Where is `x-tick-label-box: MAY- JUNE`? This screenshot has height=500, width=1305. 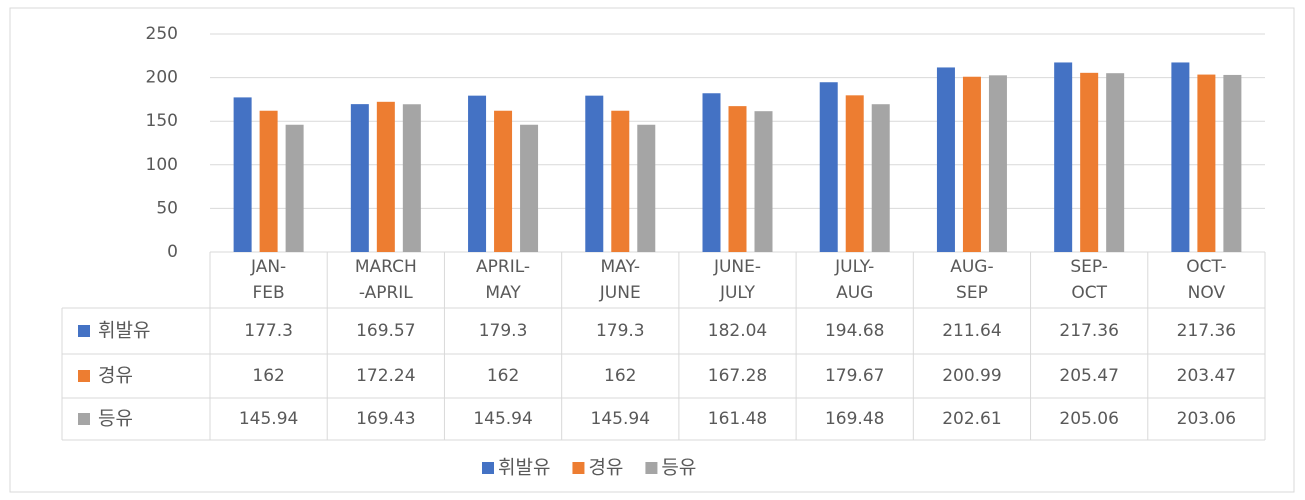 x-tick-label-box: MAY- JUNE is located at coordinates (620, 280).